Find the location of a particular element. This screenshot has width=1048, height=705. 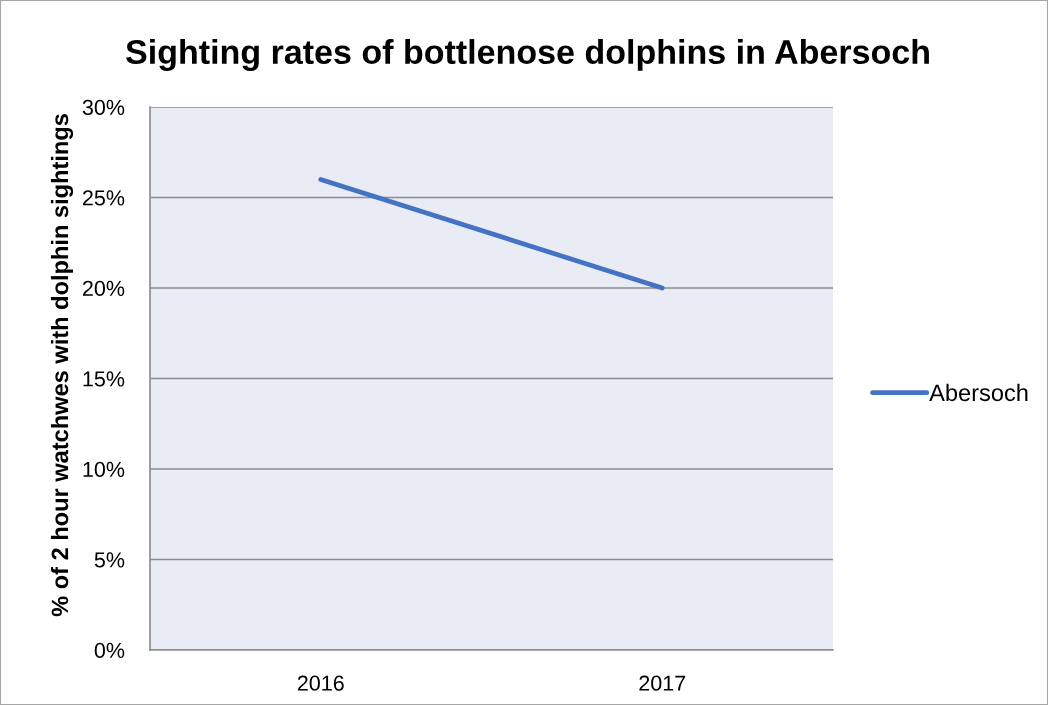

chart-title: Sighting rates of bottlenose dolphins in Abersoch is located at coordinates (527, 55).